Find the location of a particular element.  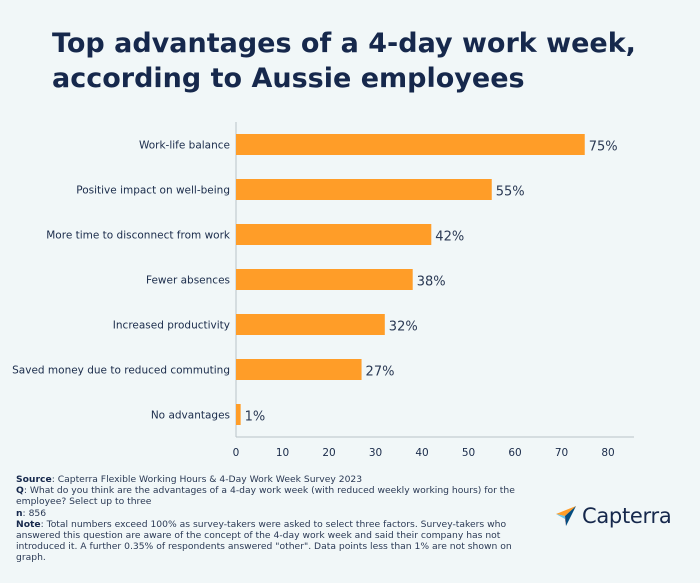

x-tick-label: 70 is located at coordinates (561, 453).